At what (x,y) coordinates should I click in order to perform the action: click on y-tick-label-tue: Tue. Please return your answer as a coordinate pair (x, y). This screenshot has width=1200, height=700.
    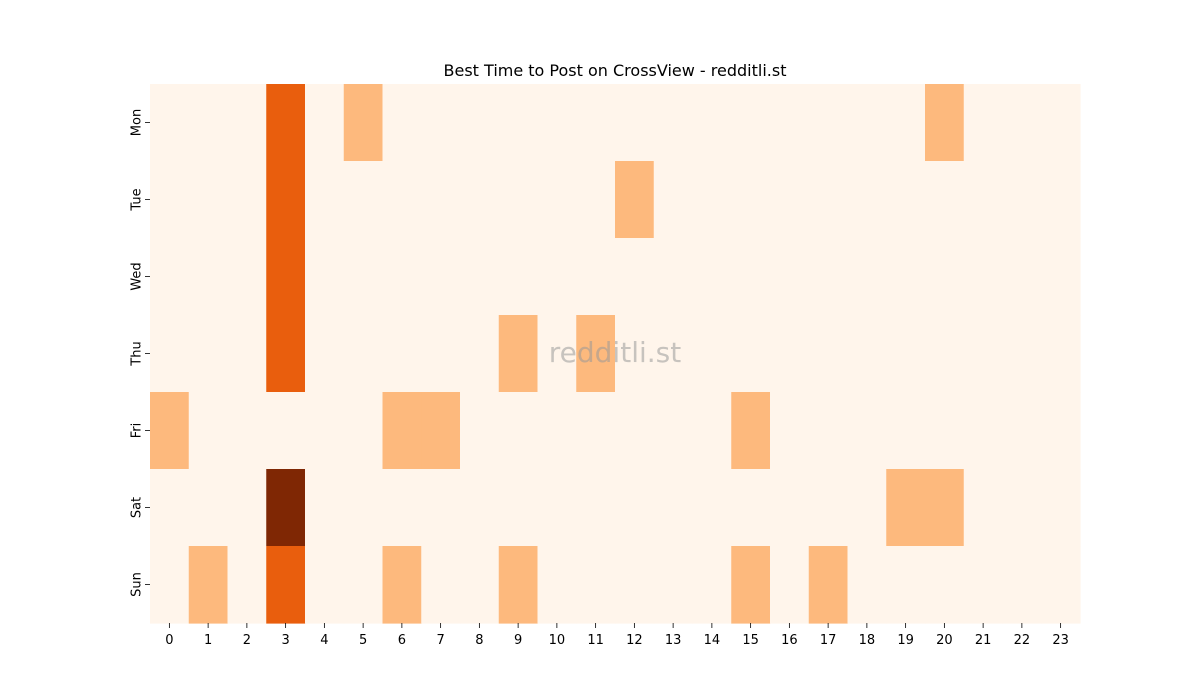
    Looking at the image, I should click on (137, 199).